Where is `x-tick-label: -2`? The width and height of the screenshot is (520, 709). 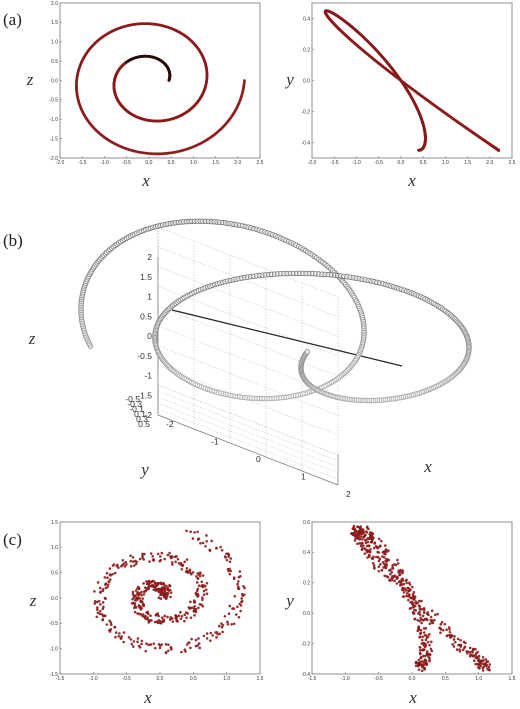 x-tick-label: -2 is located at coordinates (170, 424).